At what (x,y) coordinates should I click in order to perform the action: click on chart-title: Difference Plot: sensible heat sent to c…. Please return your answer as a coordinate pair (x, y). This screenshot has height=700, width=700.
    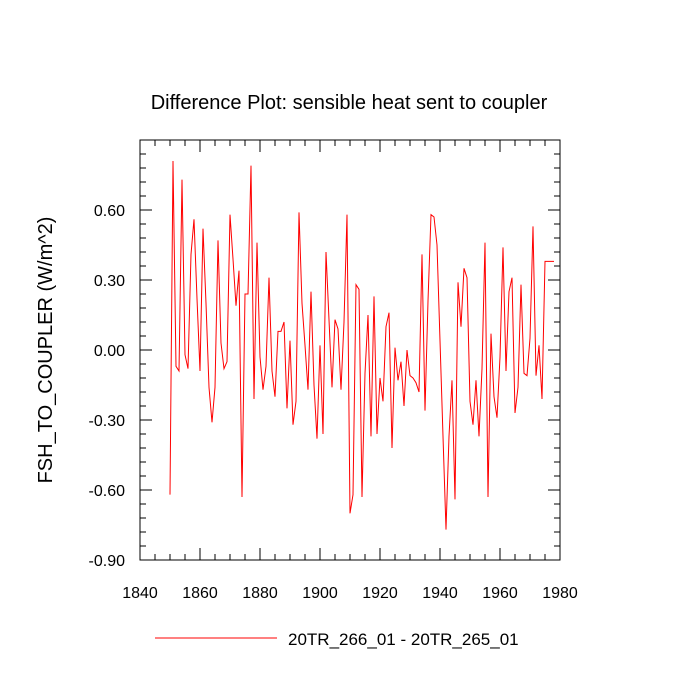
    Looking at the image, I should click on (349, 103).